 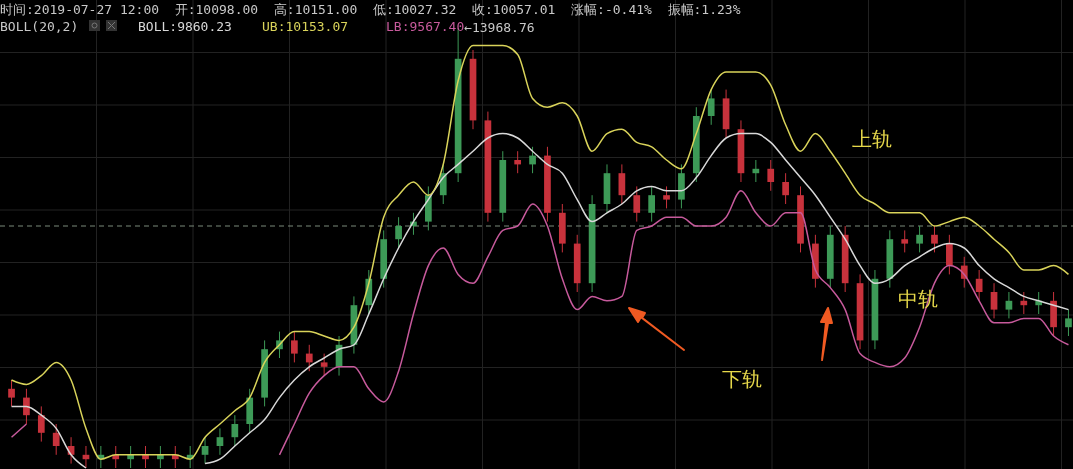 I want to click on chart-title: 时间:2019-07-27 12:00 开:10098.00 高:10151.00 低:10027.32 收:10057.01 涨幅:-0.41% 振幅:1.23%, so click(x=370, y=9).